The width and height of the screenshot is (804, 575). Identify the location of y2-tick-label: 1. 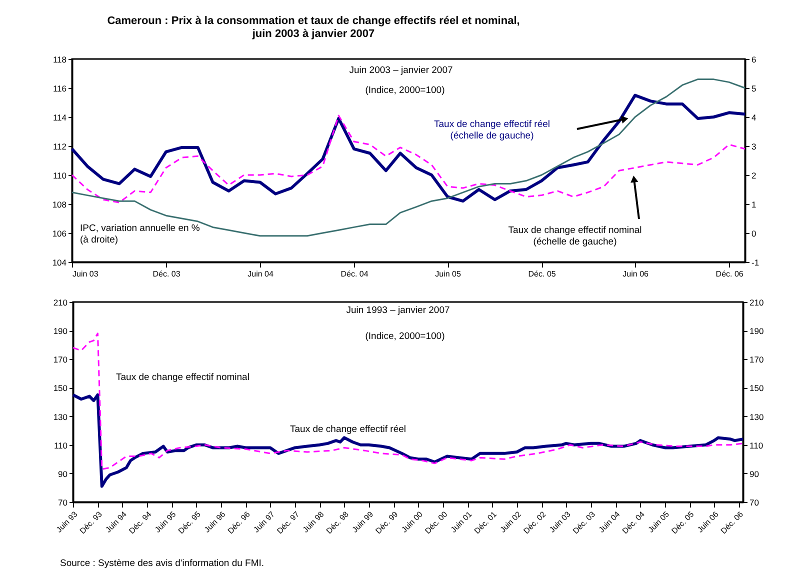
(754, 205).